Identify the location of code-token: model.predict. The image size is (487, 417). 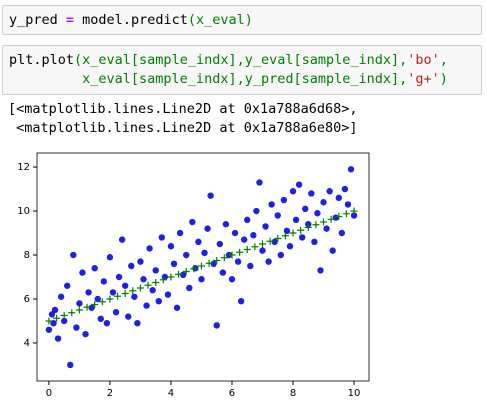
(131, 20).